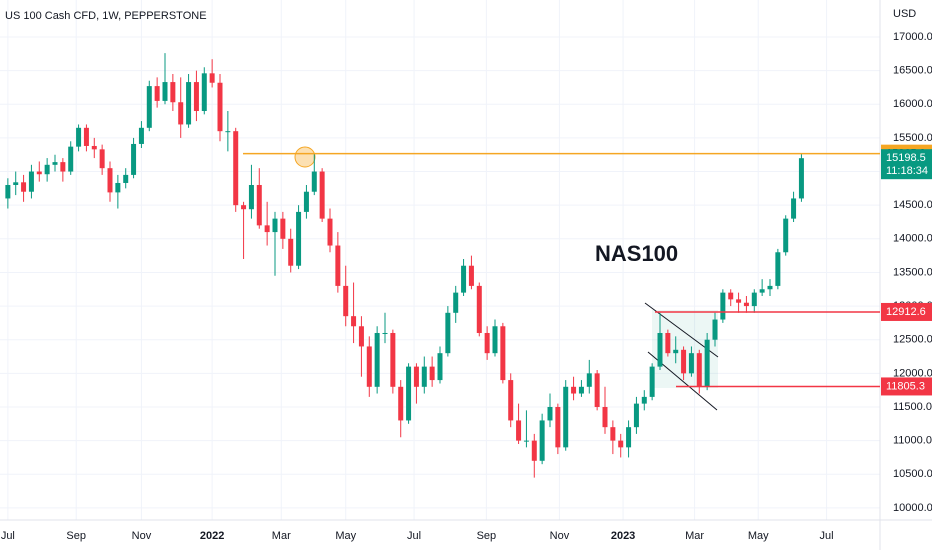 The width and height of the screenshot is (932, 550). Describe the element at coordinates (623, 536) in the screenshot. I see `x-tick-label: 2023` at that location.